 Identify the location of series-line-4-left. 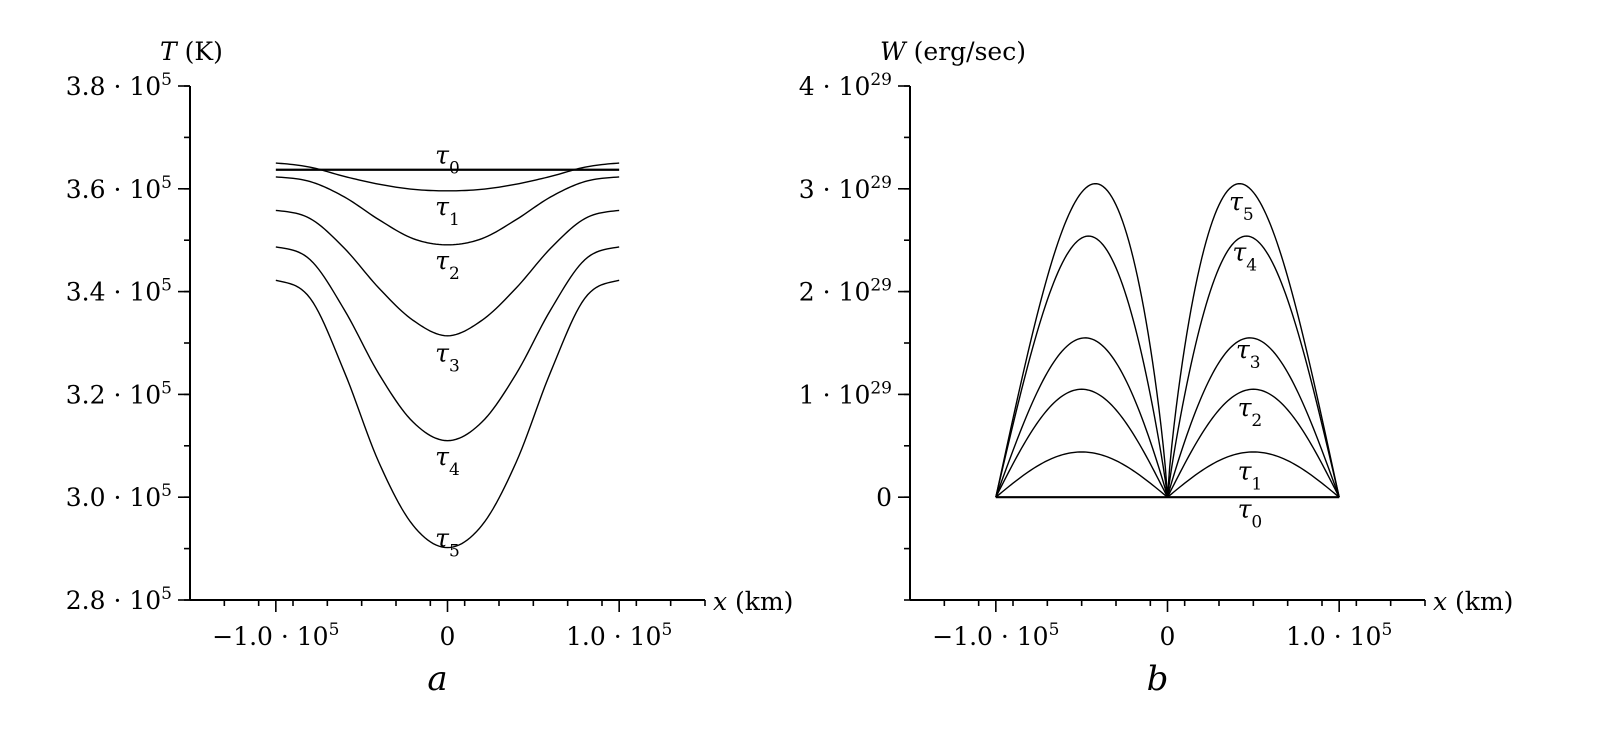
(1082, 366).